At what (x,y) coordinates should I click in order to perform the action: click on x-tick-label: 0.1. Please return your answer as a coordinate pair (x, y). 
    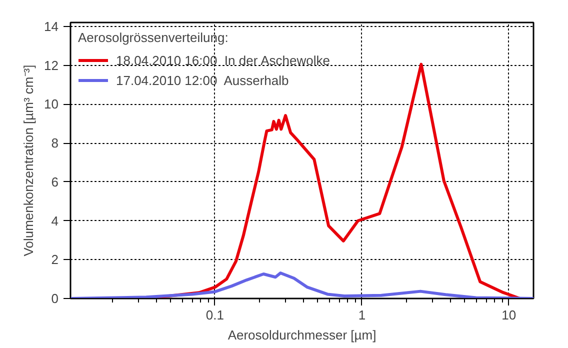
    Looking at the image, I should click on (215, 315).